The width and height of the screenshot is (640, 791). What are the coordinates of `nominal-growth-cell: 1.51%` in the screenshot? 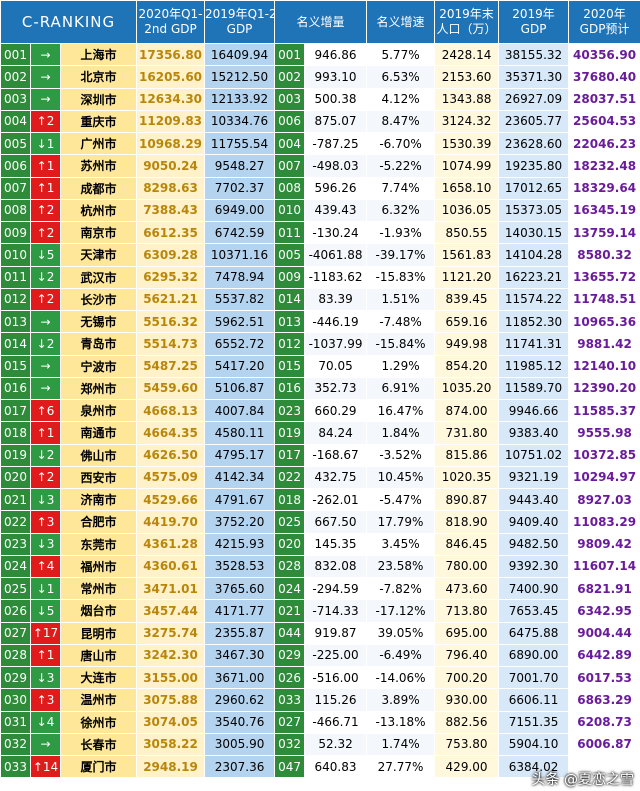 It's located at (401, 299).